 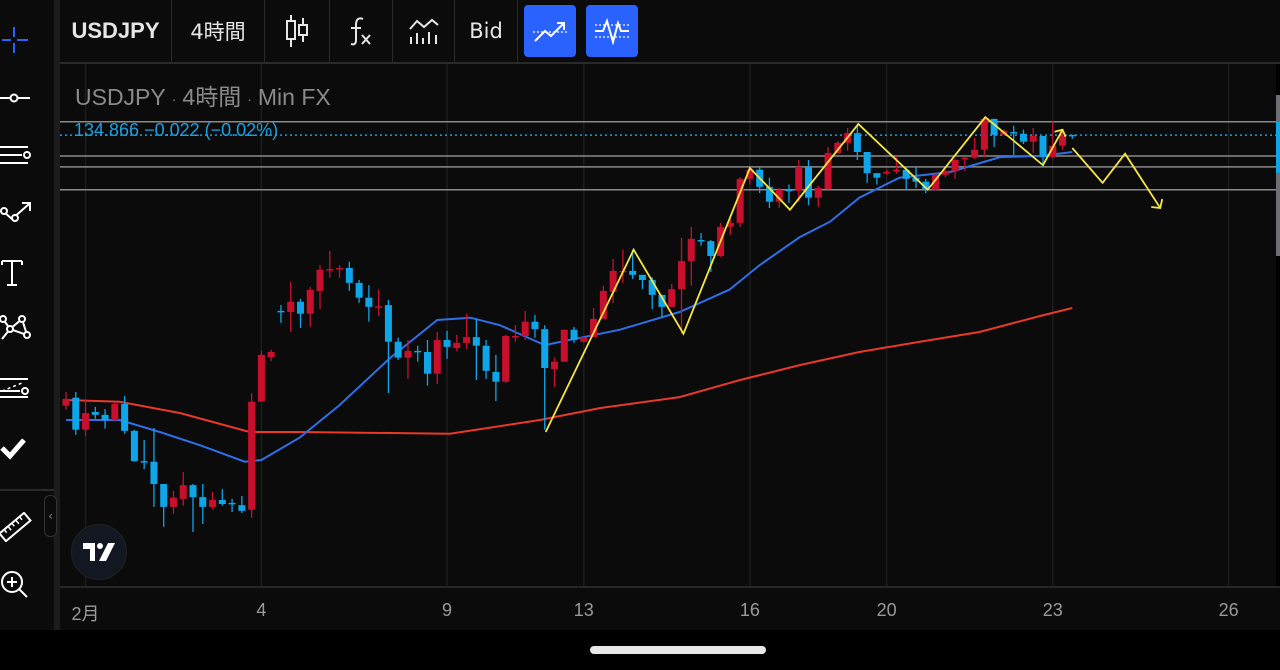 I want to click on tool-pattern, so click(x=27, y=330).